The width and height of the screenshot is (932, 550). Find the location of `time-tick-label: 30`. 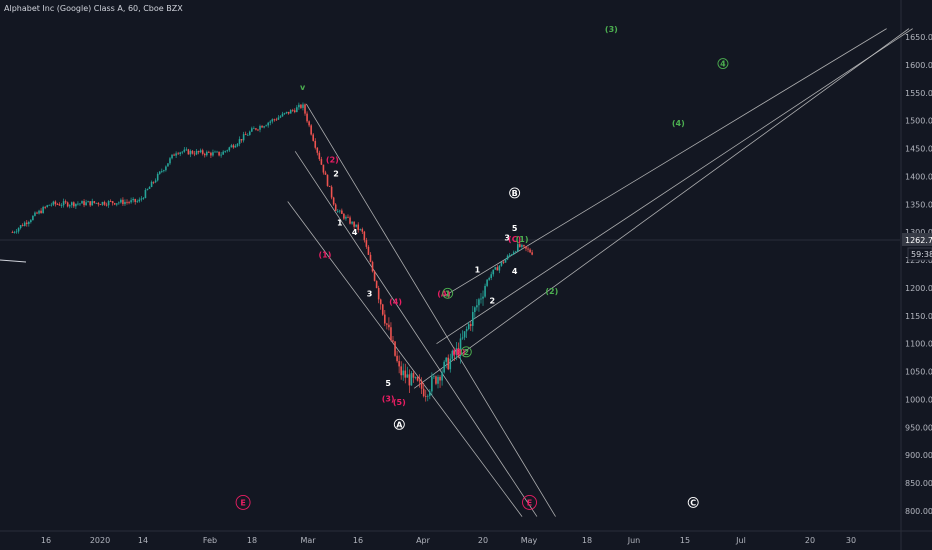

time-tick-label: 30 is located at coordinates (851, 540).